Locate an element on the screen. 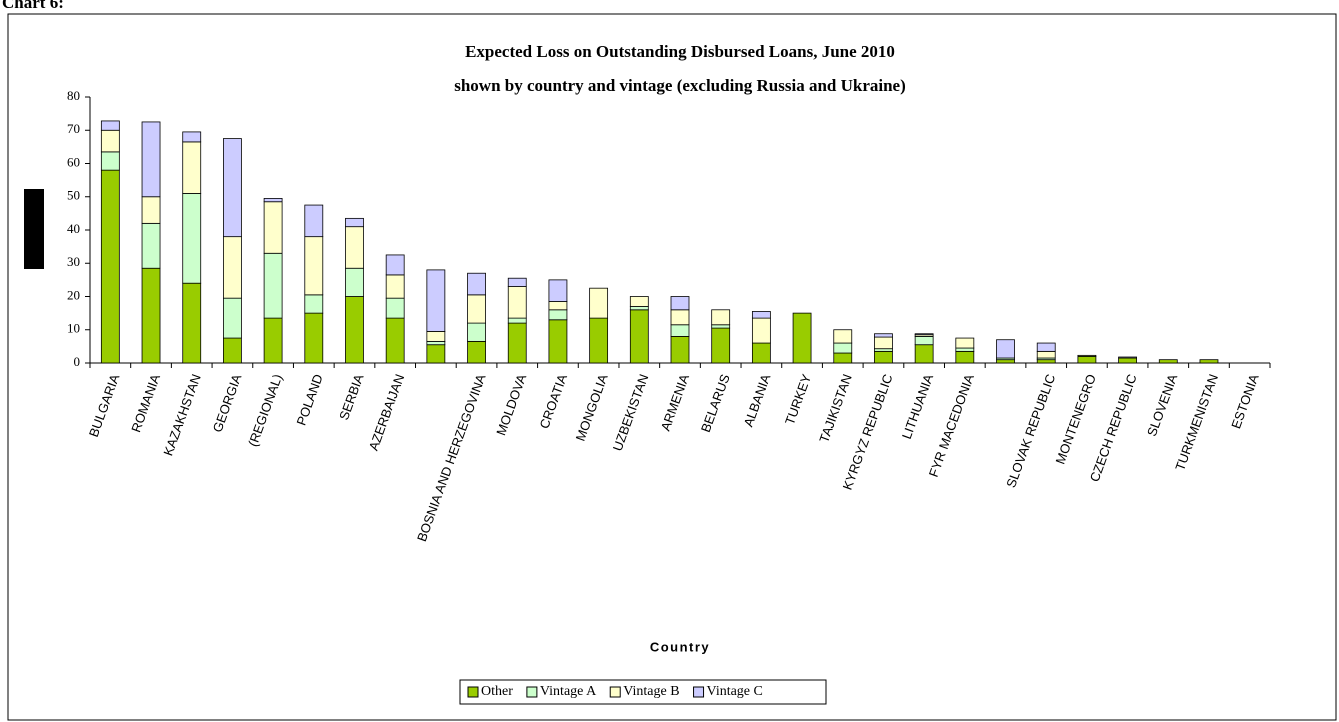 This screenshot has width=1339, height=722. y-tick-label: 80 is located at coordinates (73, 95).